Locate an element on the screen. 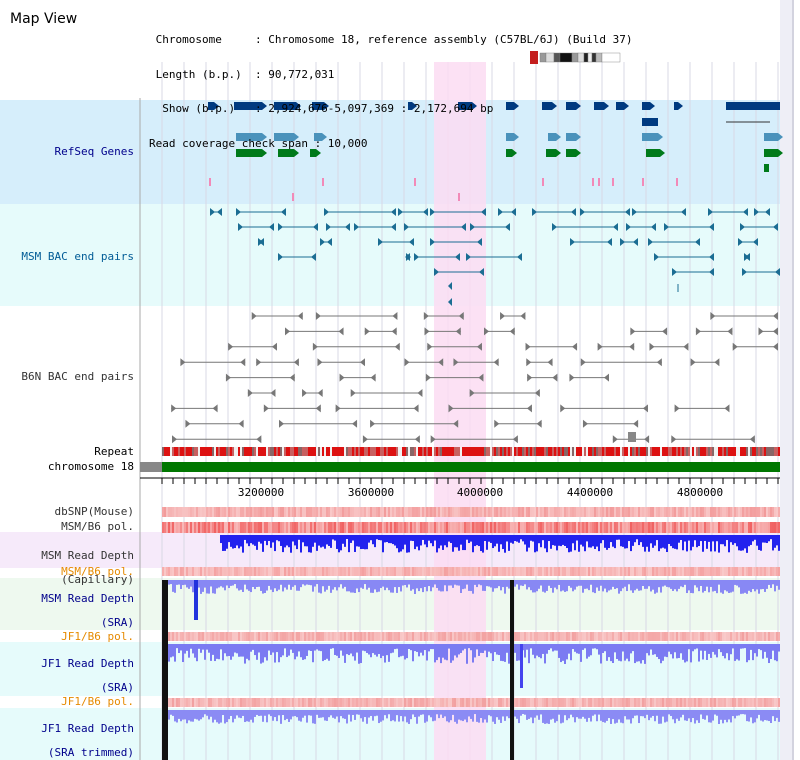  track-label-msm-b6-pol-2: MSM/B6 pol. is located at coordinates (97, 571).